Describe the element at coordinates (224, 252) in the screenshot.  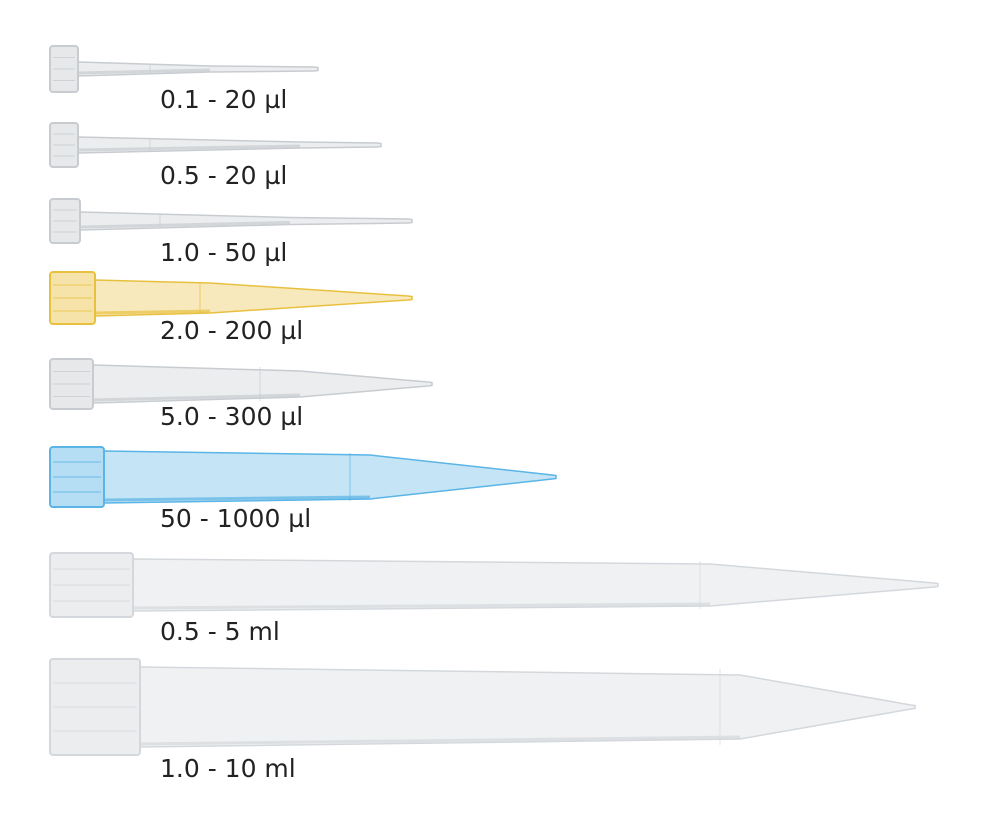
I see `tip-label-2: 1.0 - 50 µl` at that location.